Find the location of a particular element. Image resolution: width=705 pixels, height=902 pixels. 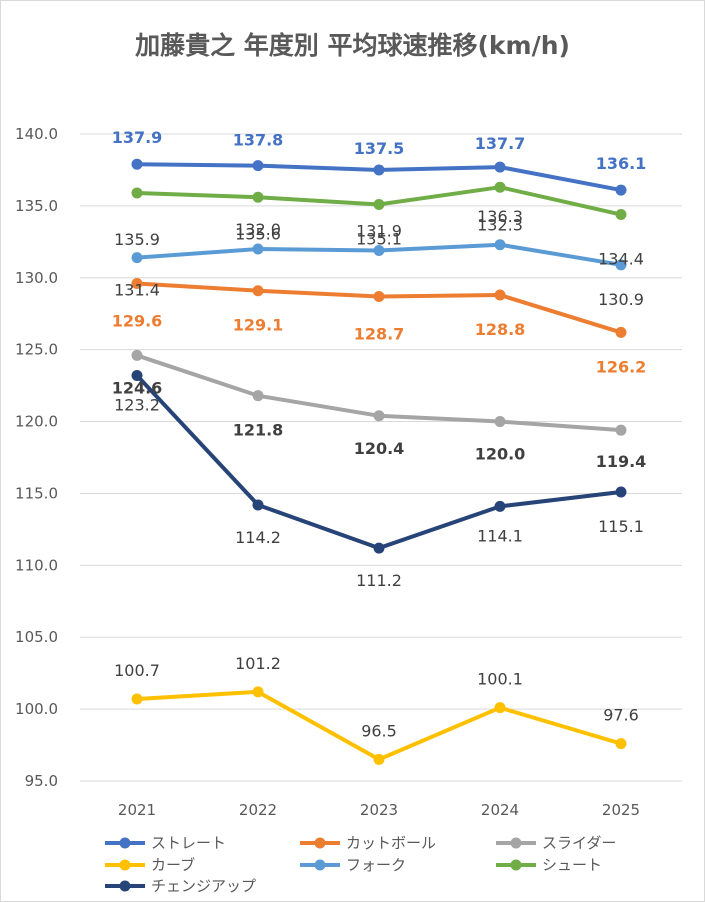

data-label: 100.1 is located at coordinates (500, 679).